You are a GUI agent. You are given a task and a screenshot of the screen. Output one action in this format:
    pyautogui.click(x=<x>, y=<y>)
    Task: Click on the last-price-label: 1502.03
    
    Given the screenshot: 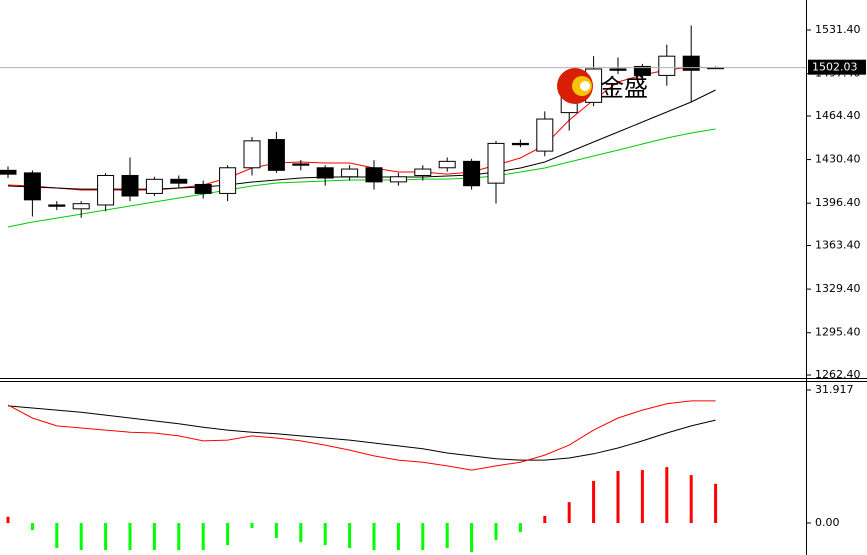 What is the action you would take?
    pyautogui.click(x=835, y=67)
    